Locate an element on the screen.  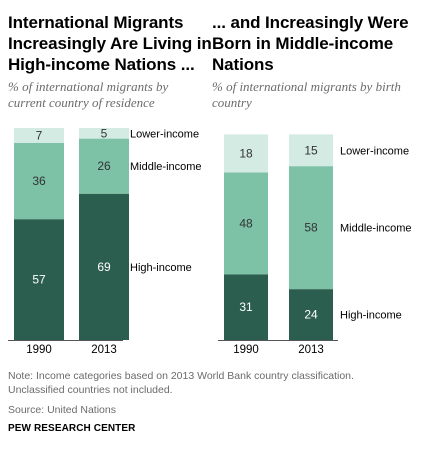
chart2-value-label-2013-middle-income: 58 is located at coordinates (311, 228).